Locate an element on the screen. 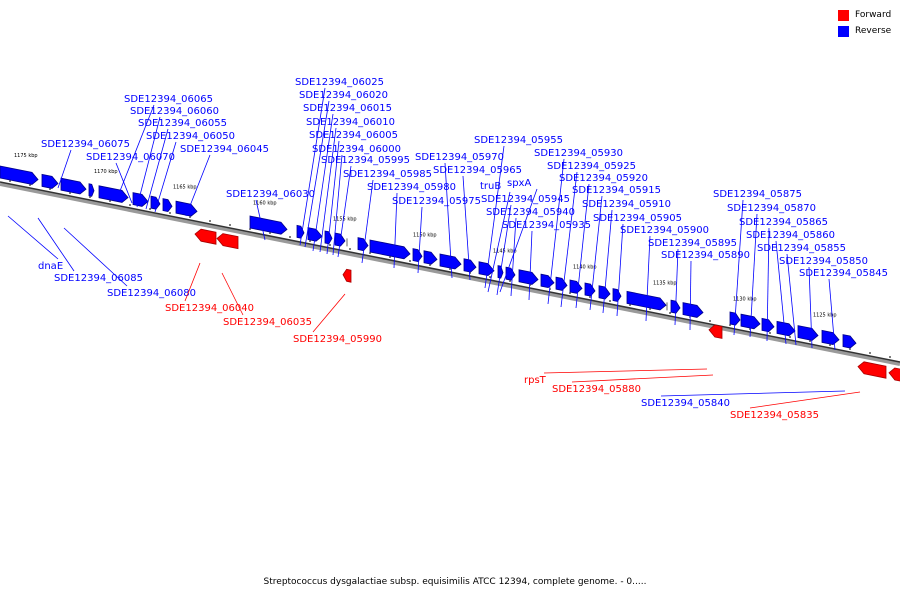 This screenshot has width=900, height=600. gene-label: SDE12394_05910 is located at coordinates (626, 204).